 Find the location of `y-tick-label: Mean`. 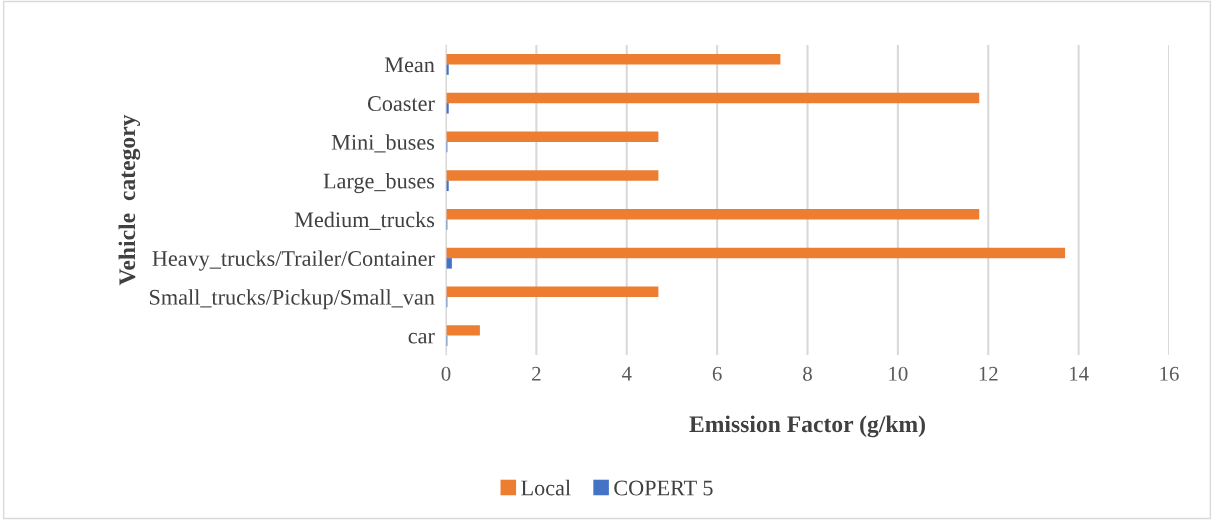

y-tick-label: Mean is located at coordinates (409, 65).